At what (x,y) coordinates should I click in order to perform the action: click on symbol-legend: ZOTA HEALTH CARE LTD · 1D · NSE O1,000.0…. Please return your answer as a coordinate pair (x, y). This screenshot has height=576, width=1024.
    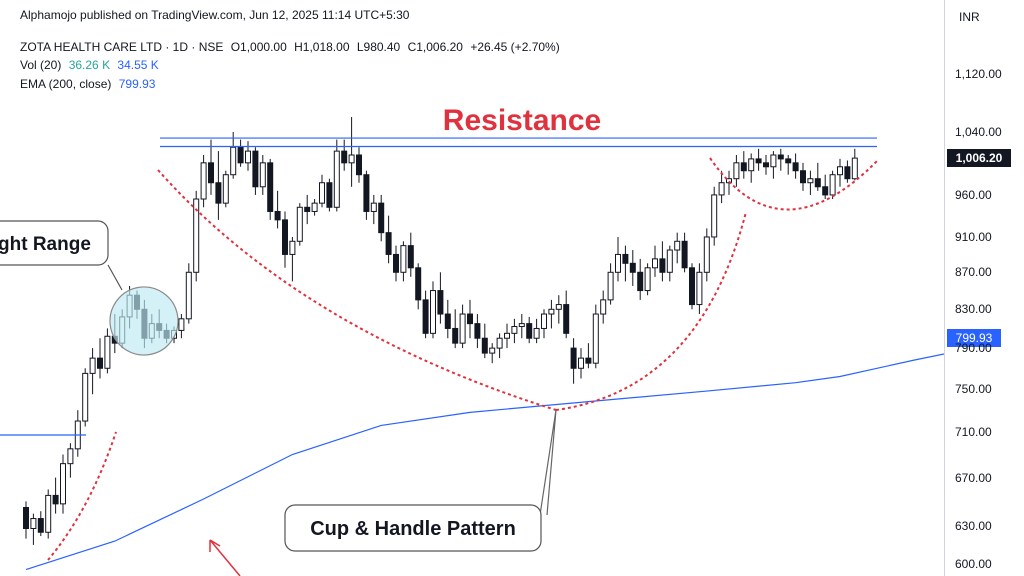
    Looking at the image, I should click on (292, 47).